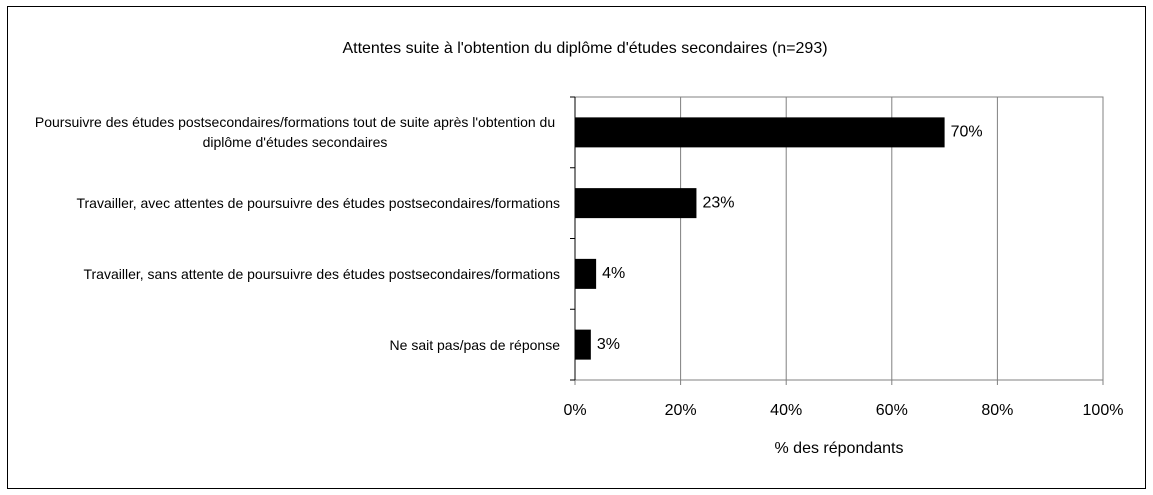  I want to click on x-tick-label: 100%, so click(1103, 410).